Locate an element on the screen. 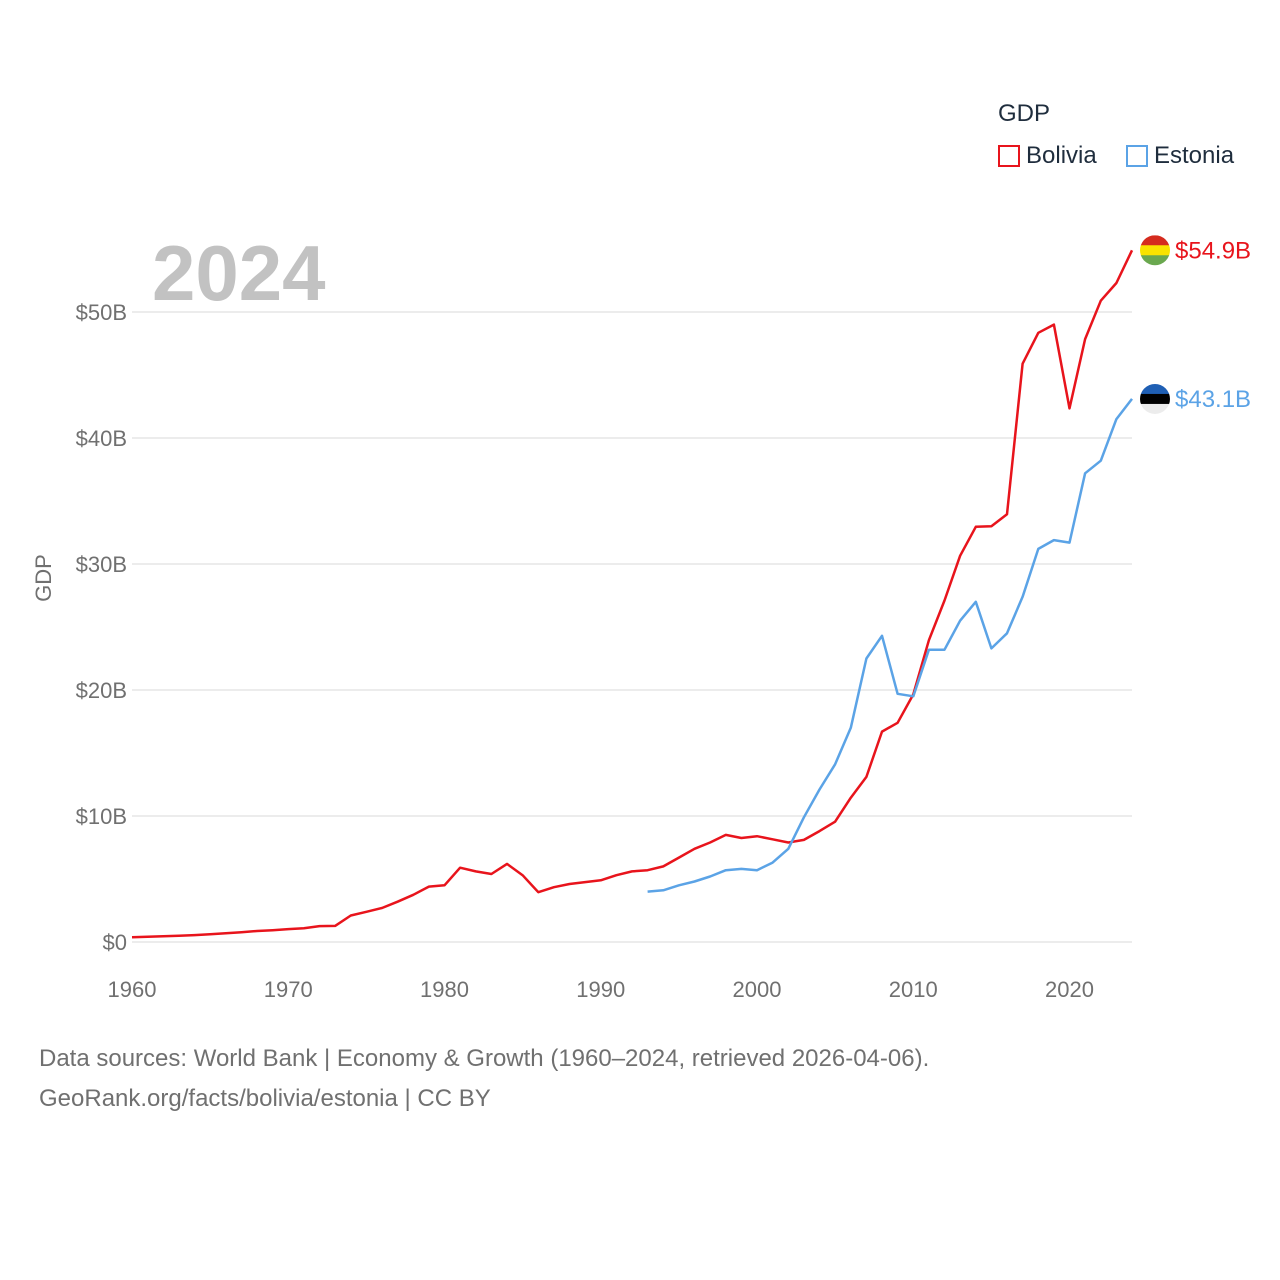 The width and height of the screenshot is (1280, 1280). y-tick-label: $10B is located at coordinates (101, 816).